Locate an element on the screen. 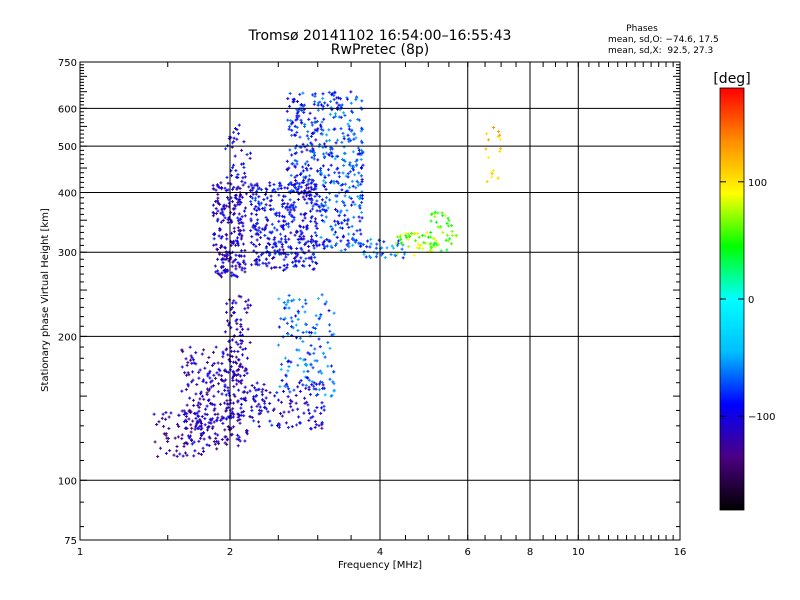  colorbar-label: [deg] is located at coordinates (731, 79).